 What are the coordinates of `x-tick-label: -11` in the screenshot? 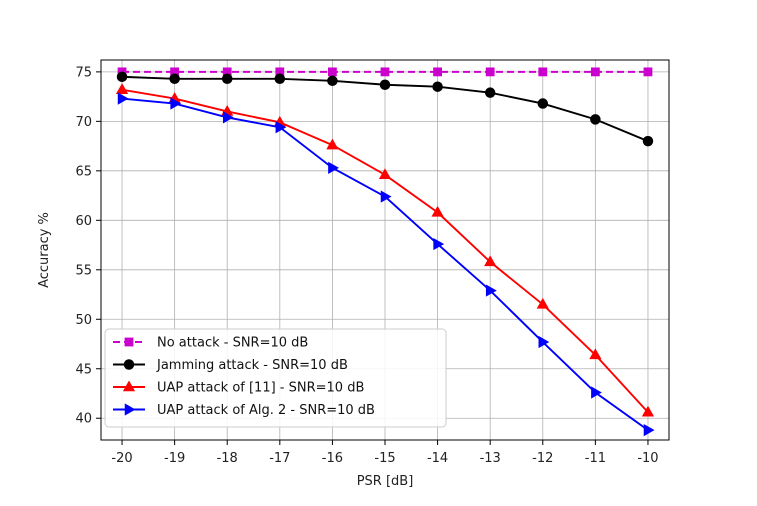 It's located at (595, 458).